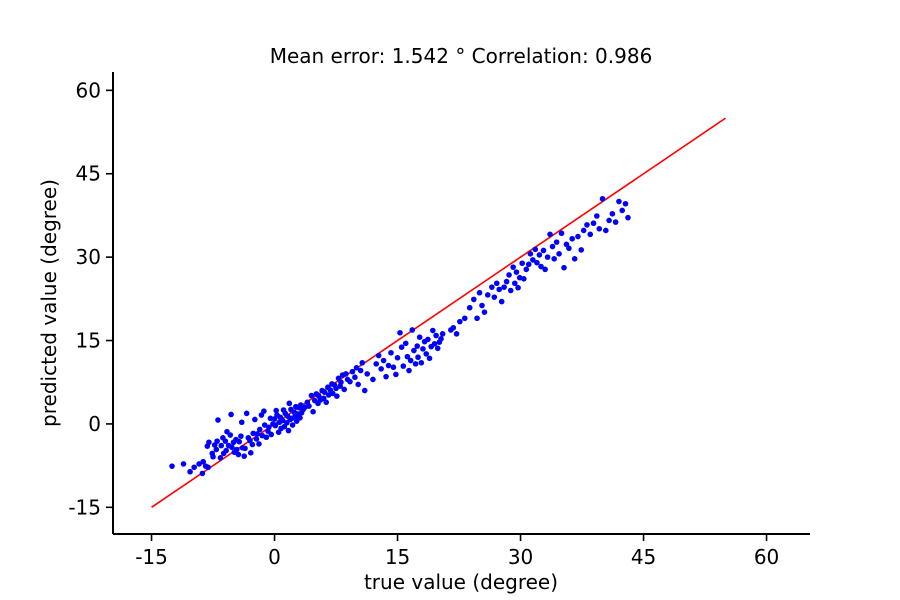  I want to click on y-tick-label: 0, so click(94, 424).